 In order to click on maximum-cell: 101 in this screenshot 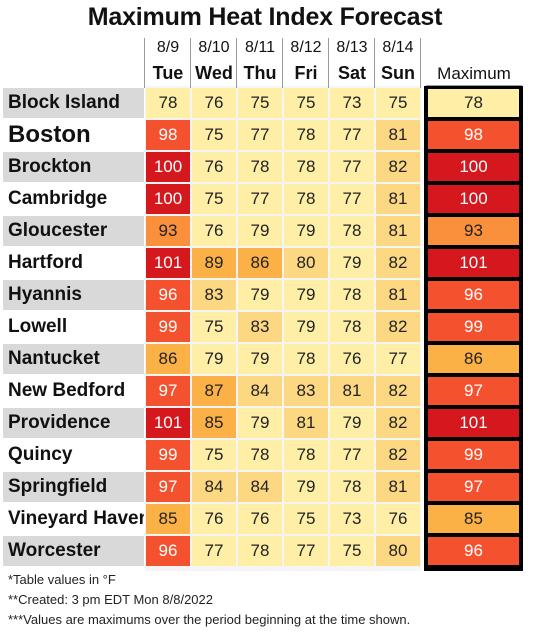, I will do `click(473, 263)`.